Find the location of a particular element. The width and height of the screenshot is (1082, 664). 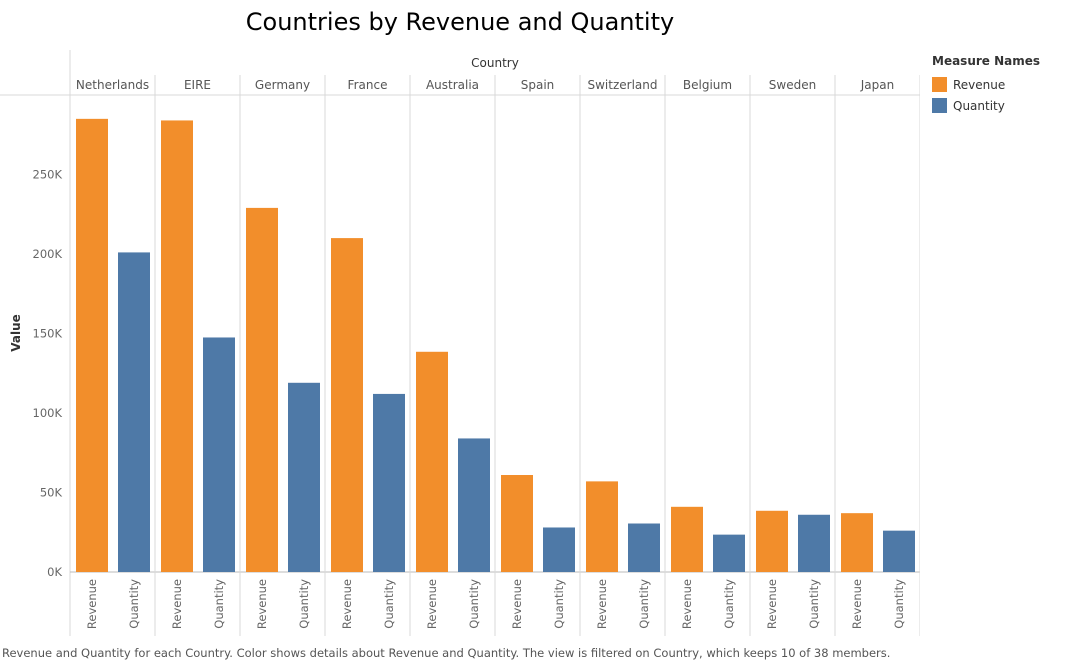

legend: Measure Names Revenue Quantity is located at coordinates (986, 85).